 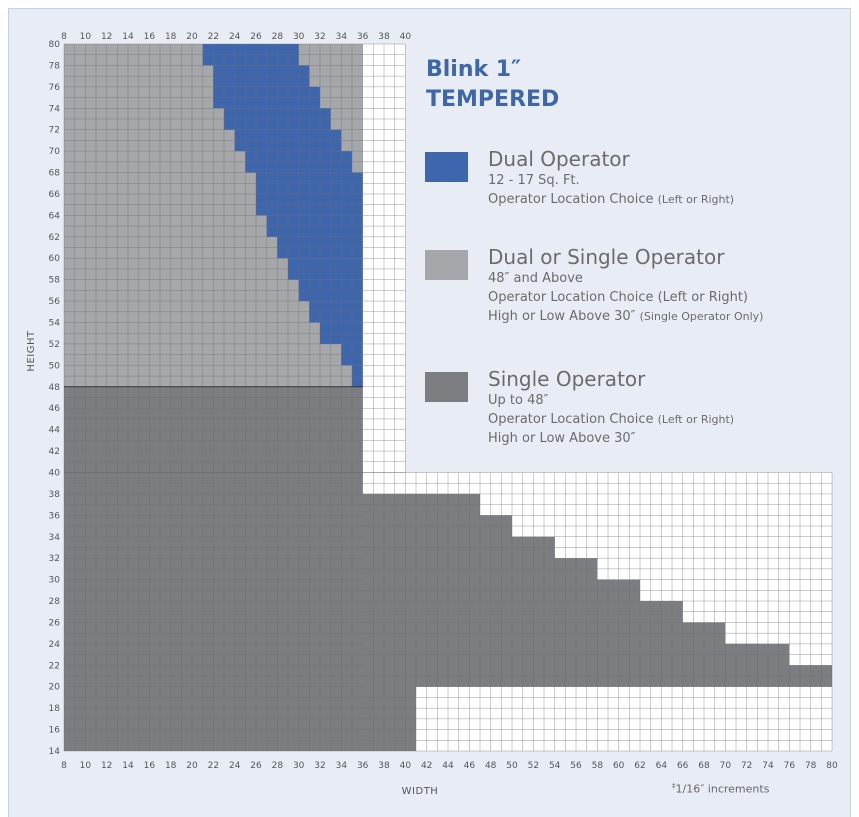 What do you see at coordinates (55, 473) in the screenshot?
I see `y-tick-label: 40` at bounding box center [55, 473].